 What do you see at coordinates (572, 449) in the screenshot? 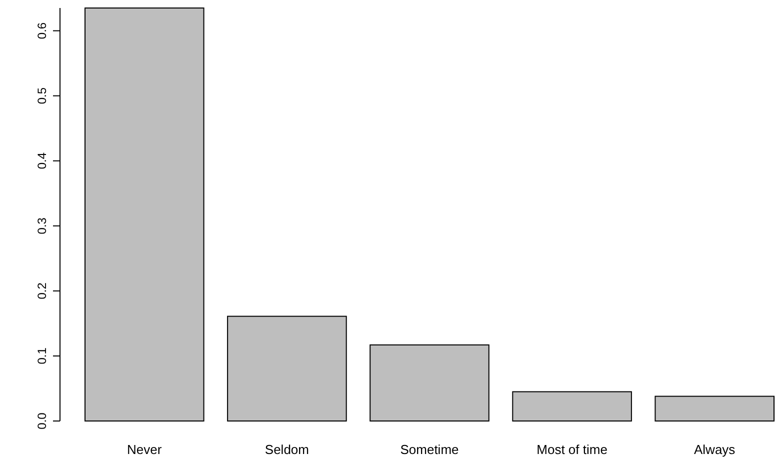
I see `x-tick-label: Most of time` at bounding box center [572, 449].